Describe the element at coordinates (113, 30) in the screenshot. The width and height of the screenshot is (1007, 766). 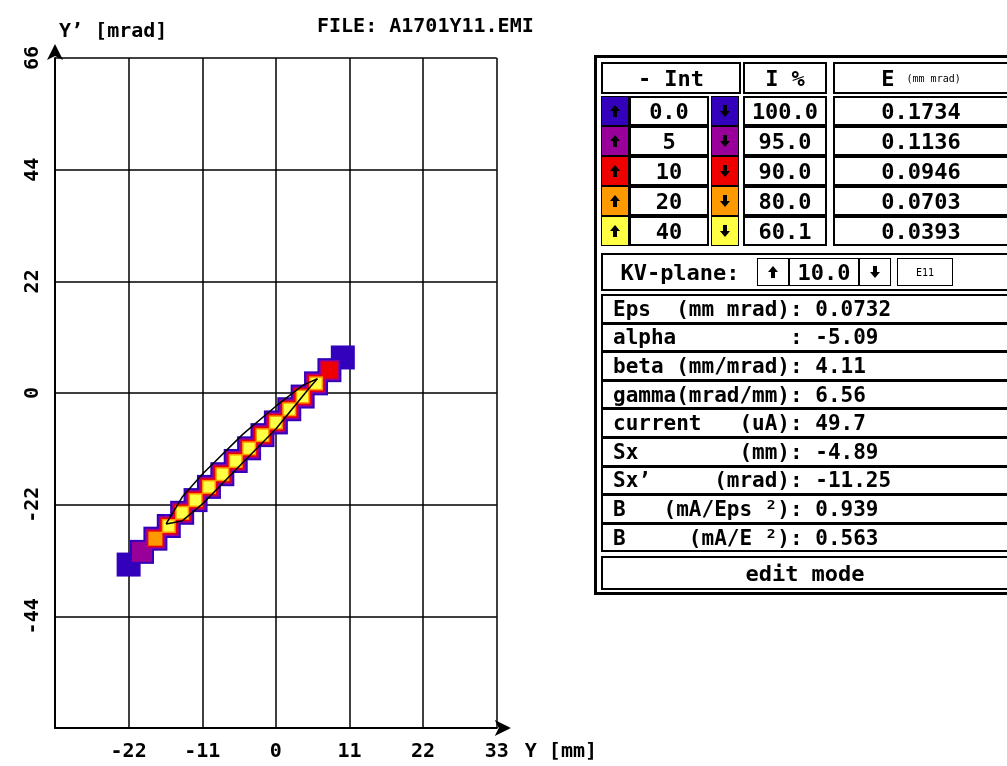
I see `y-axis-title: Y’ [mrad]` at that location.